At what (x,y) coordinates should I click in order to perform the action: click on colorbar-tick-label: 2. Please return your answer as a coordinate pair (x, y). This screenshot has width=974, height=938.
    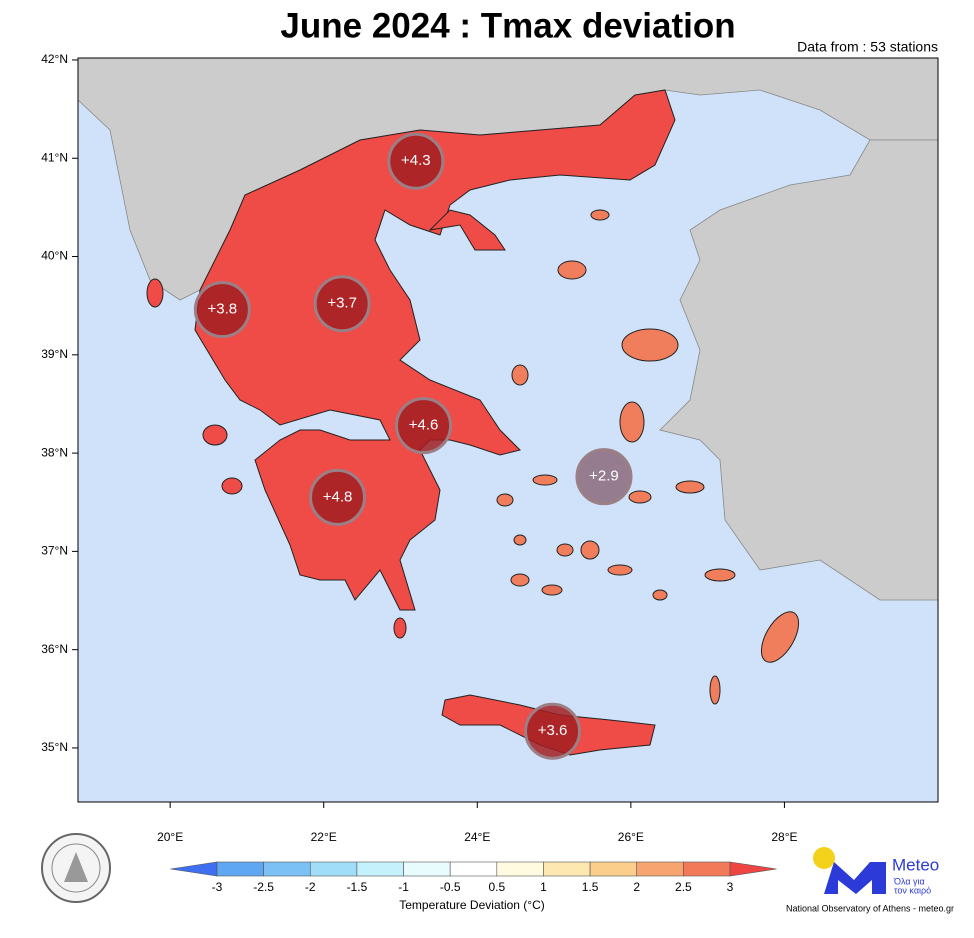
    Looking at the image, I should click on (636, 887).